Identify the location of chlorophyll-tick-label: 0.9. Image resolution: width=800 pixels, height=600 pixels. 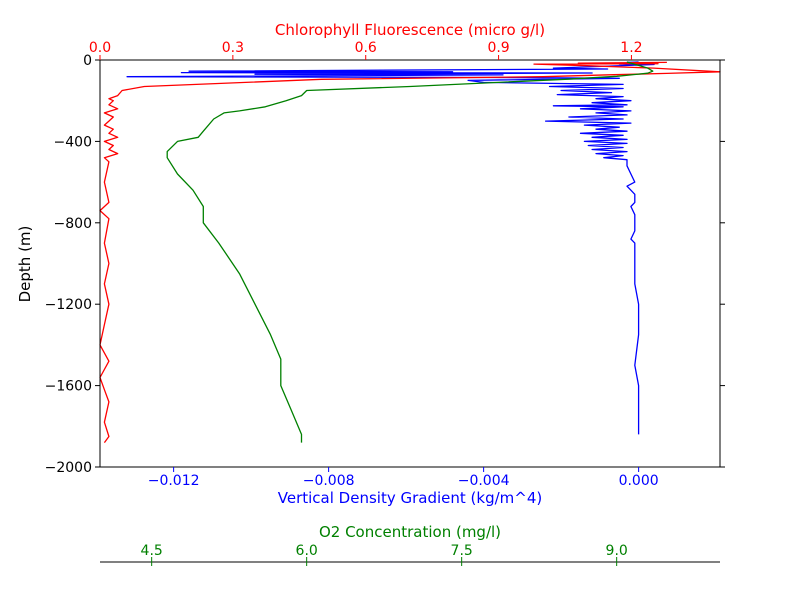
(498, 48).